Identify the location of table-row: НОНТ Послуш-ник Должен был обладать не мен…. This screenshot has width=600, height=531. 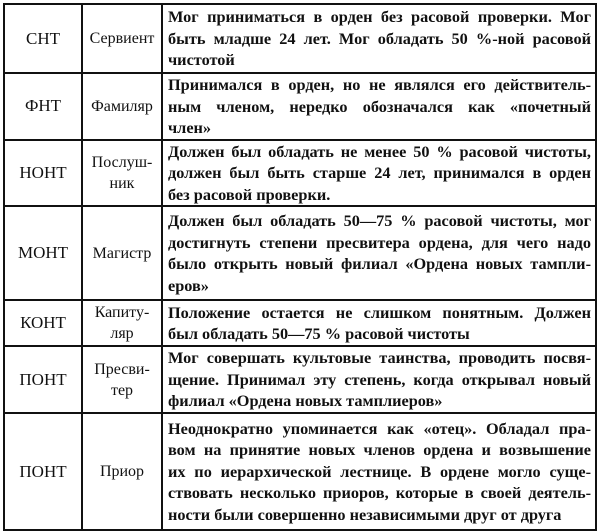
(300, 172).